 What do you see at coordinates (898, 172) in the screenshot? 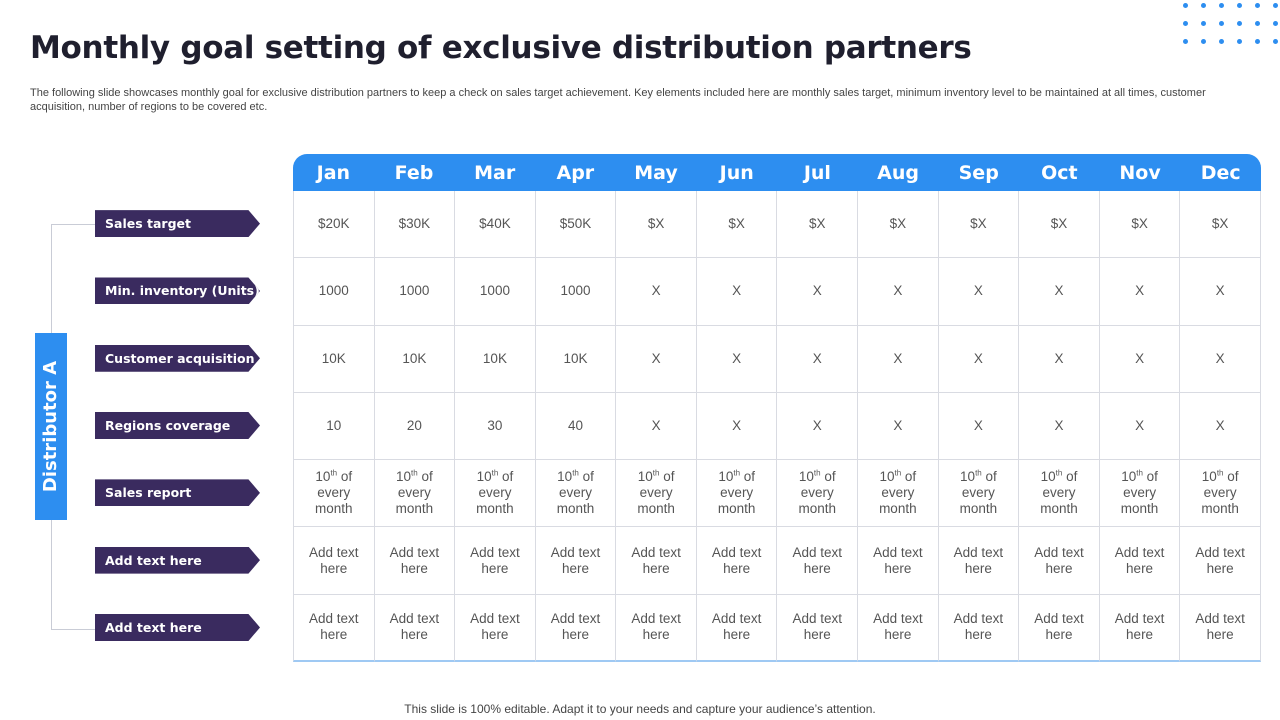
I see `month-header: Aug` at bounding box center [898, 172].